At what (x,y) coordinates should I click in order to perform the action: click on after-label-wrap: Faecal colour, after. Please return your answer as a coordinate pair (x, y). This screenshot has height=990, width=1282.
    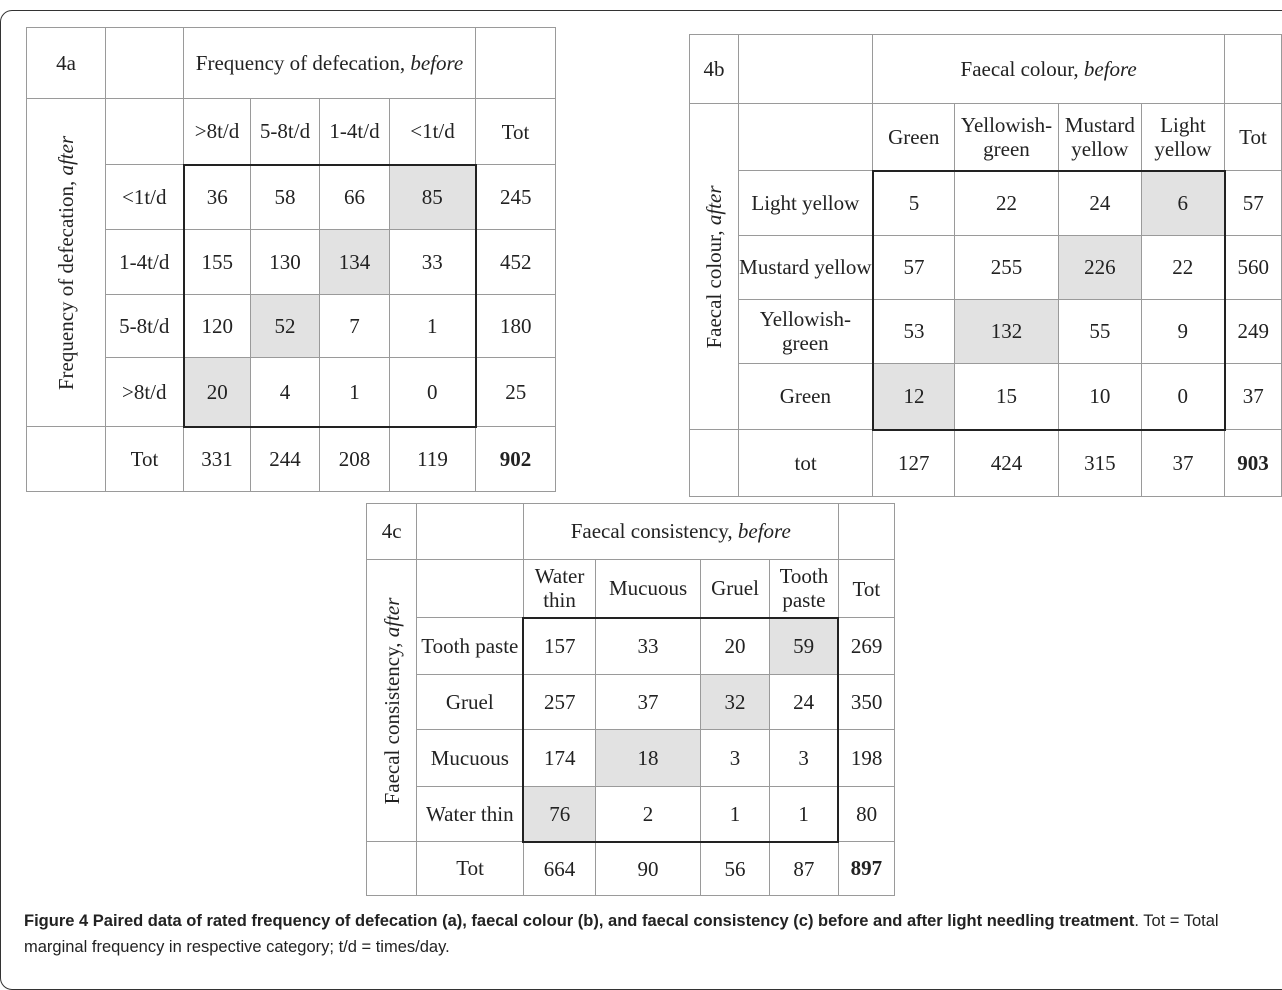
    Looking at the image, I should click on (713, 267).